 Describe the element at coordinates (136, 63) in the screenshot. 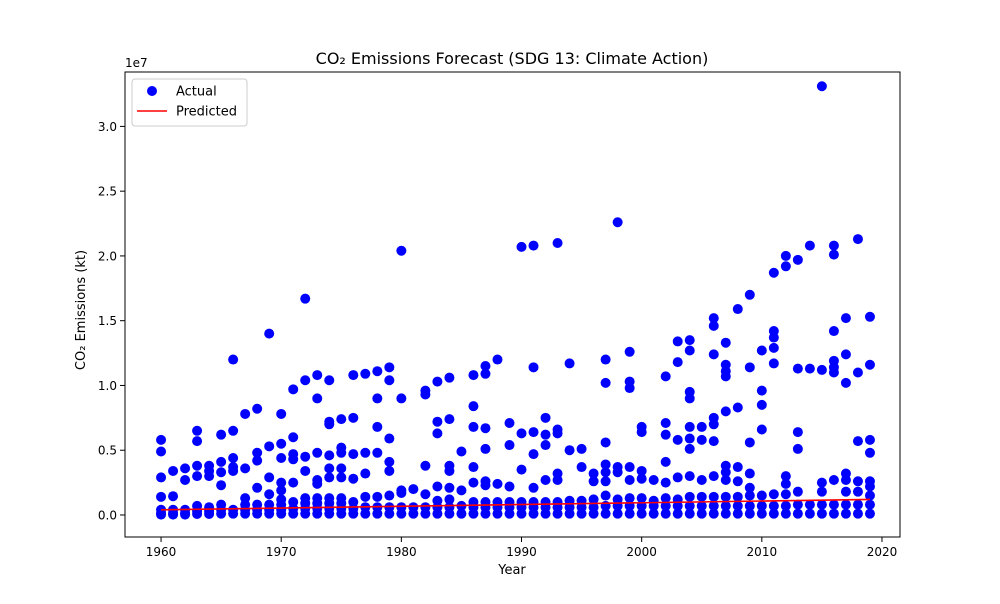

I see `y-axis-multiplier-label: 1e7` at that location.